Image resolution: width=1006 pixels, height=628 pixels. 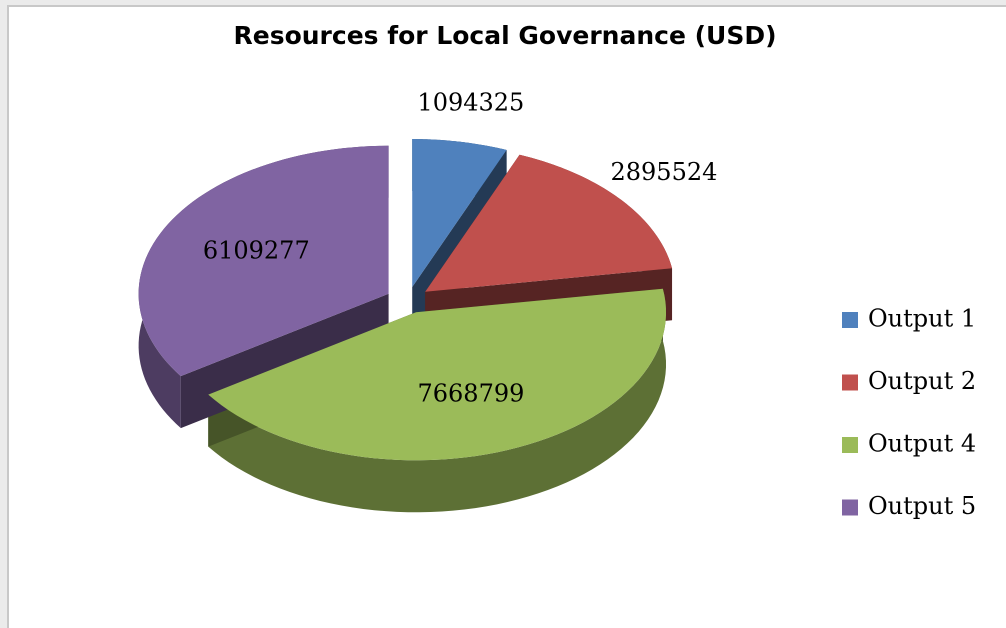 I want to click on chart-title: Resources for Local Governance (USD), so click(x=504, y=35).